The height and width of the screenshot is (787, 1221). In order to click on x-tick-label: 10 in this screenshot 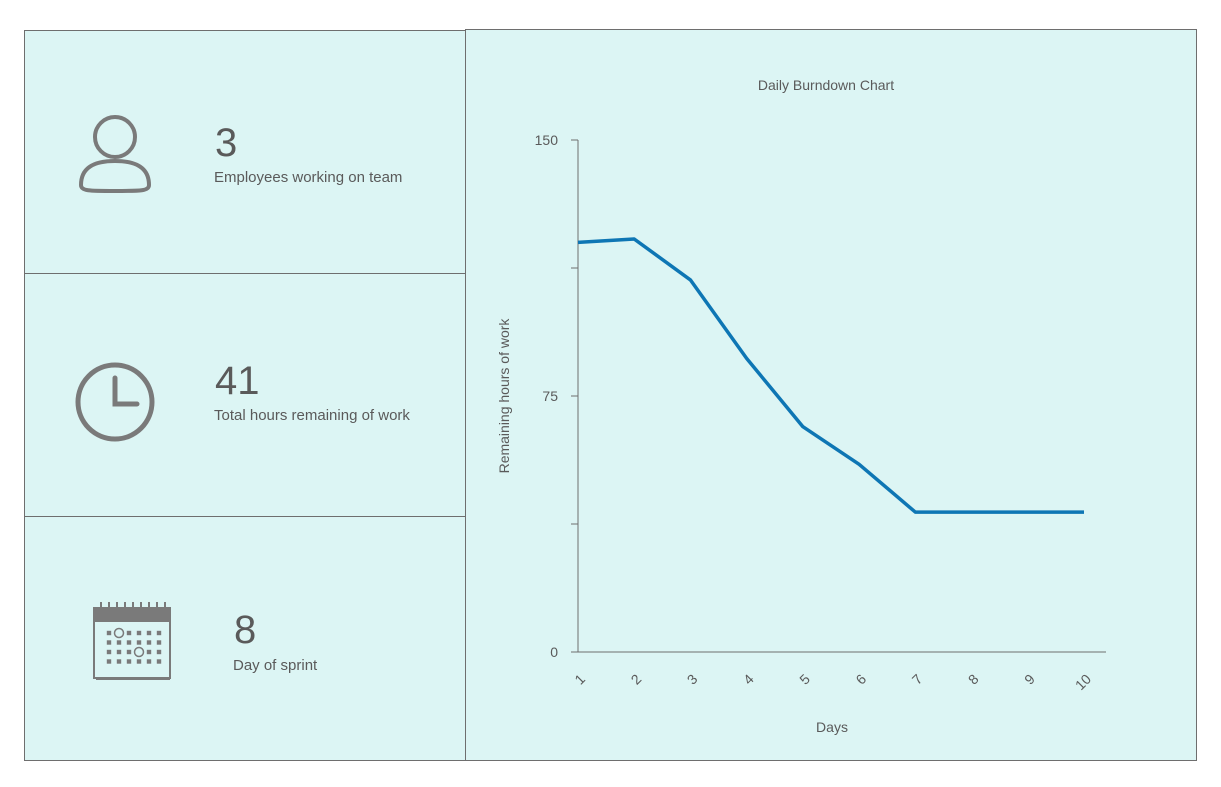, I will do `click(1083, 682)`.